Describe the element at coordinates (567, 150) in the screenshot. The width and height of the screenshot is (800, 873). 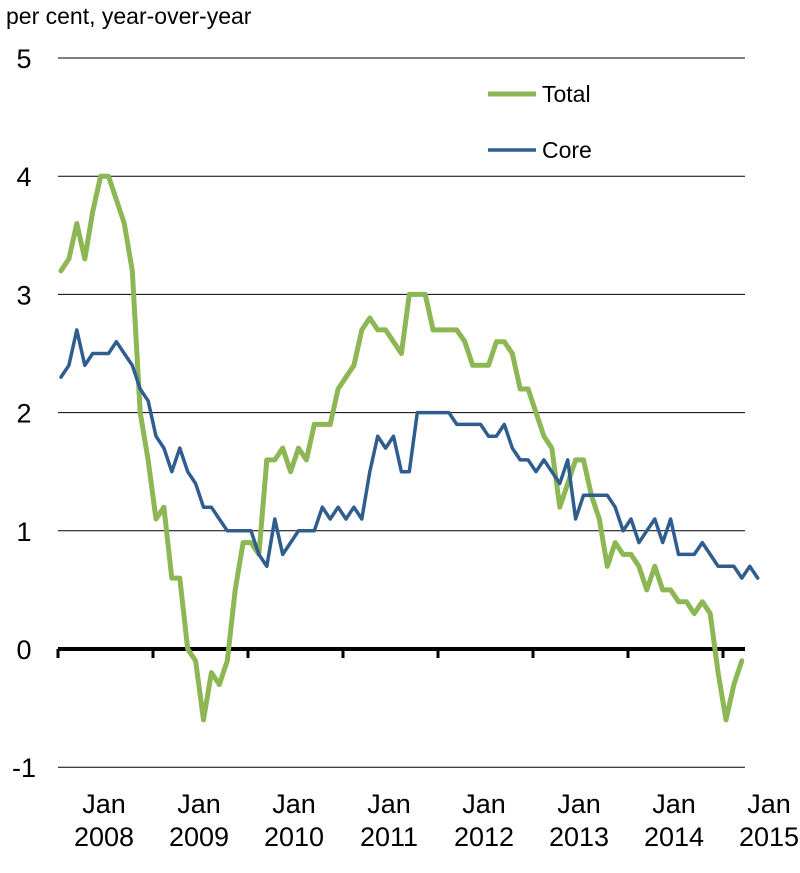
I see `legend-label-core: Core` at that location.